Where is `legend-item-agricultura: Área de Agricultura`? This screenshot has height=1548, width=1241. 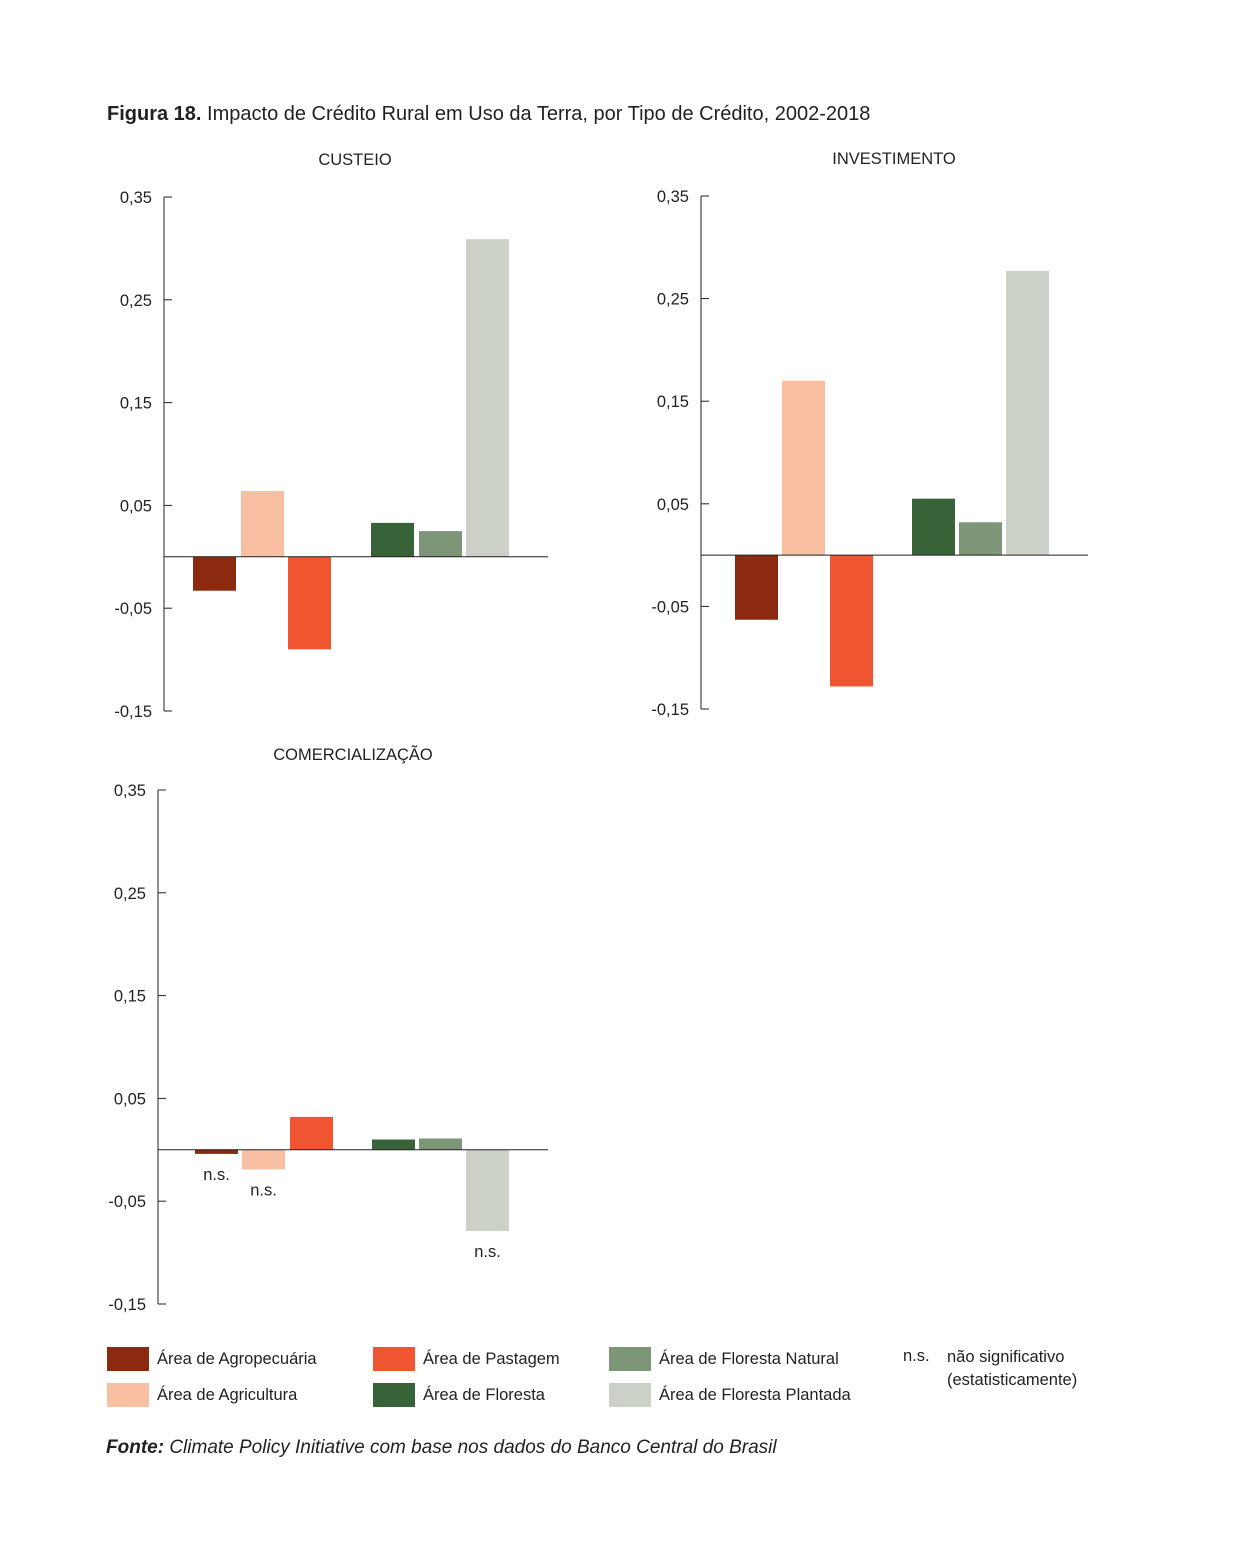 legend-item-agricultura: Área de Agricultura is located at coordinates (202, 1395).